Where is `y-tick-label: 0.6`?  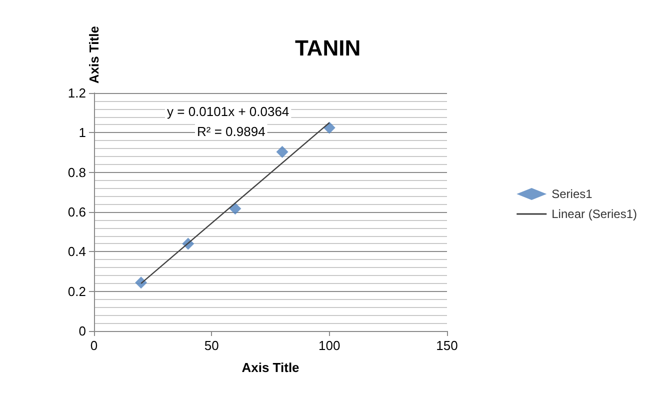
y-tick-label: 0.6 is located at coordinates (77, 212).